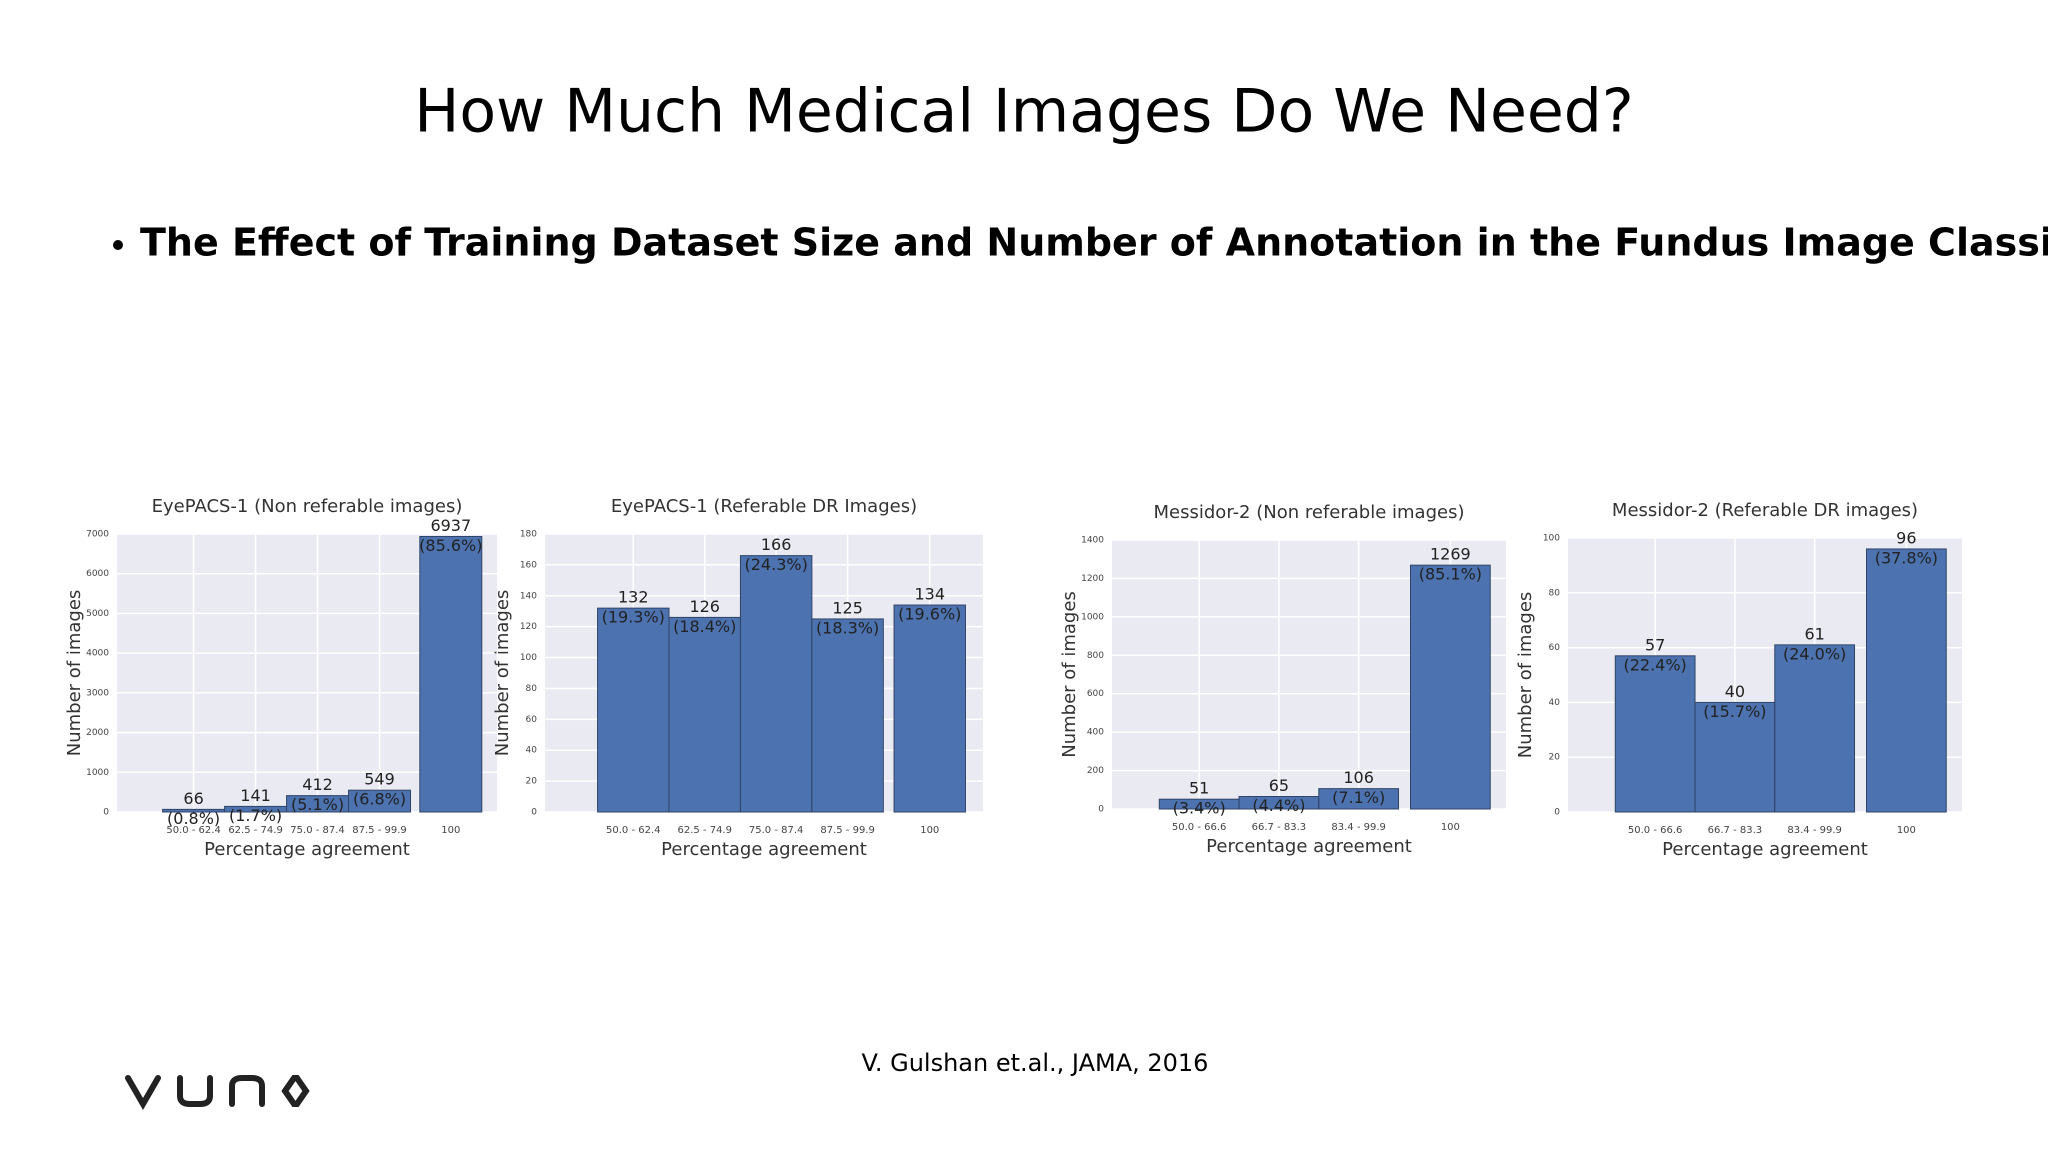  Describe the element at coordinates (532, 751) in the screenshot. I see `y-tick-label: 40` at that location.